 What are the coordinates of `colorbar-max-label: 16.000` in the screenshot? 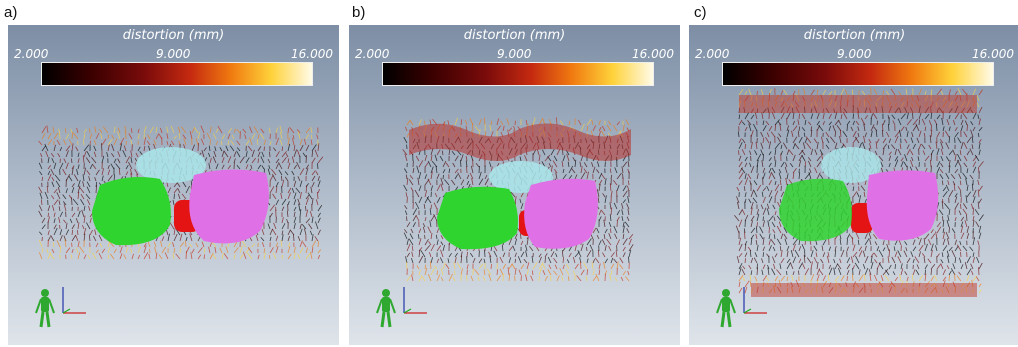 It's located at (993, 54).